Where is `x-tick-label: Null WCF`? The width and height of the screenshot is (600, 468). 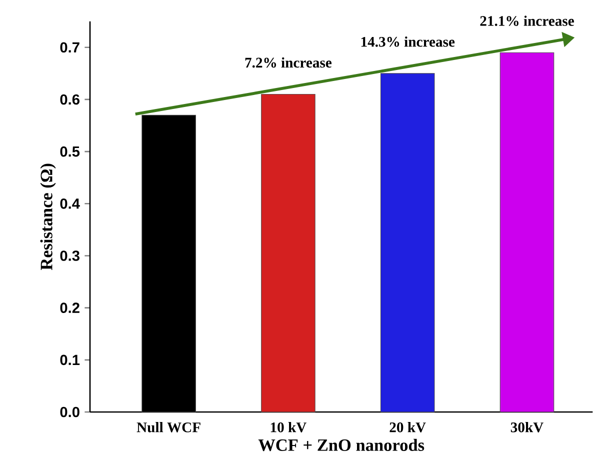
x-tick-label: Null WCF is located at coordinates (168, 427).